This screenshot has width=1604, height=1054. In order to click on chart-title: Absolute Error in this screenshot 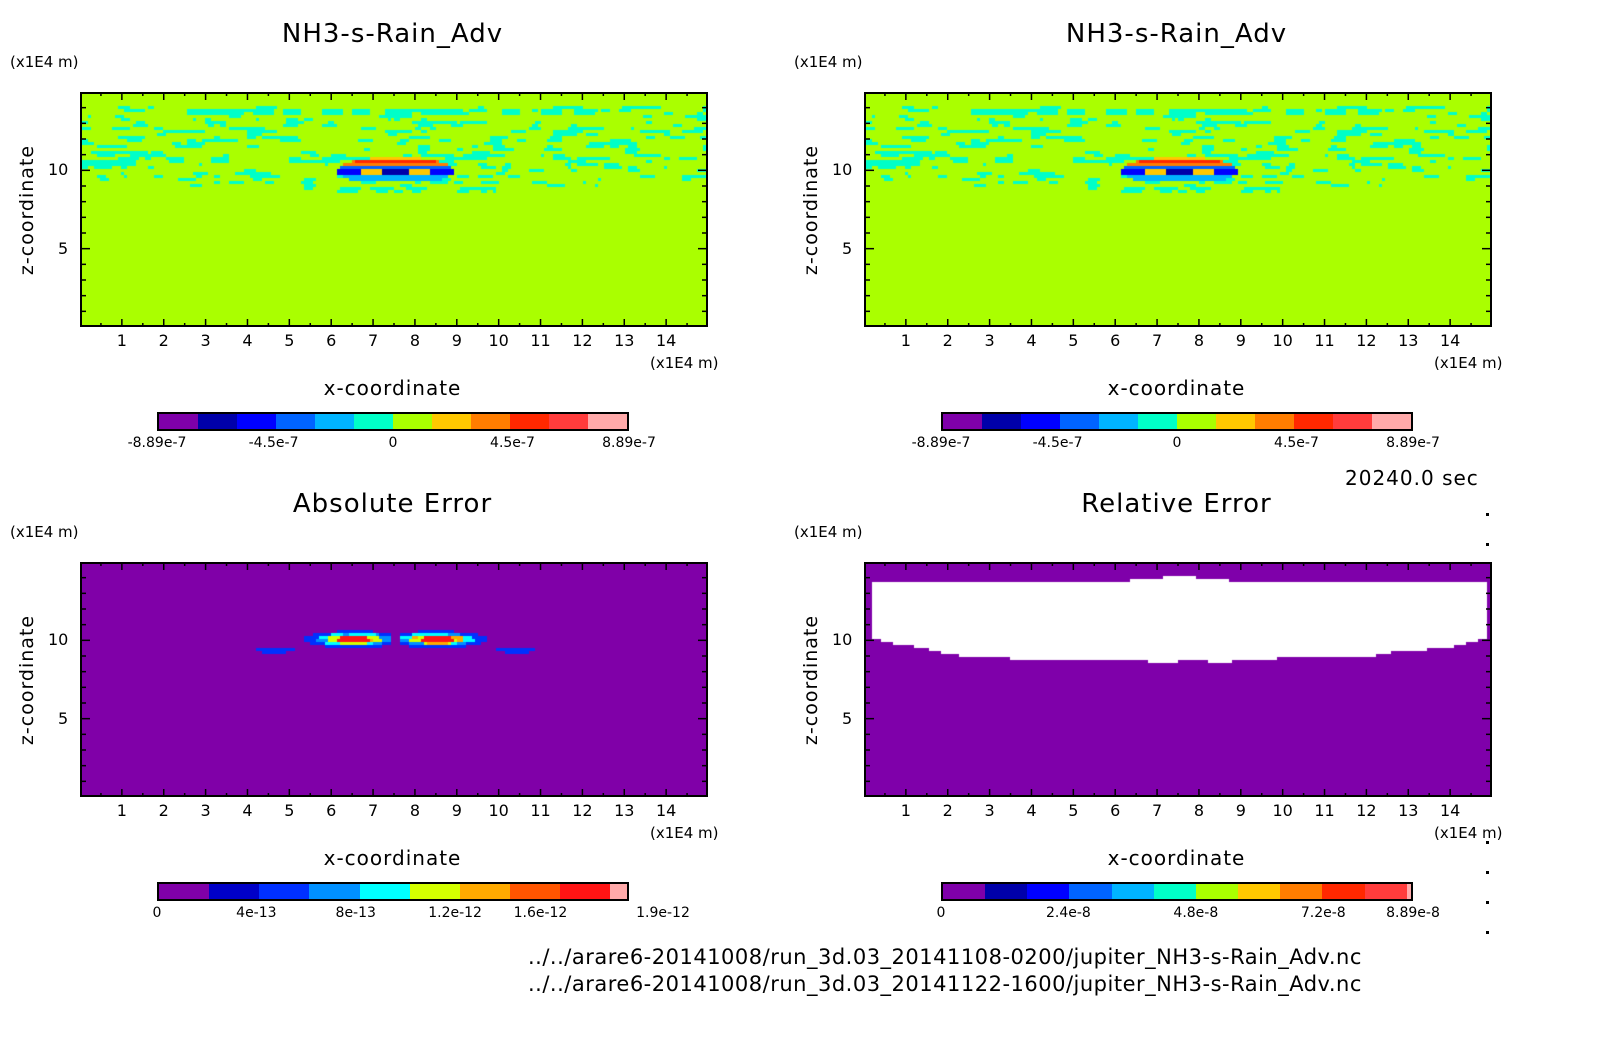, I will do `click(392, 504)`.